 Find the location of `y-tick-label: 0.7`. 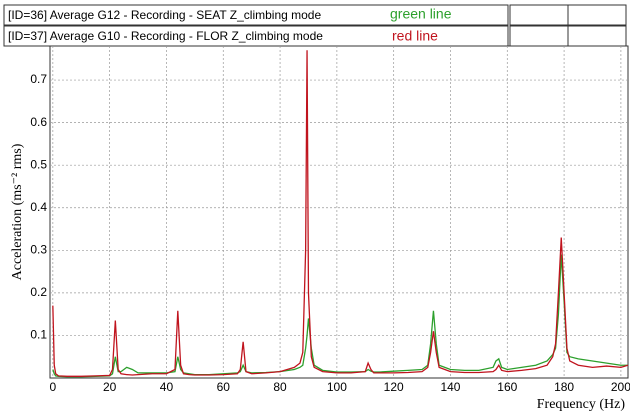

y-tick-label: 0.7 is located at coordinates (38, 79).